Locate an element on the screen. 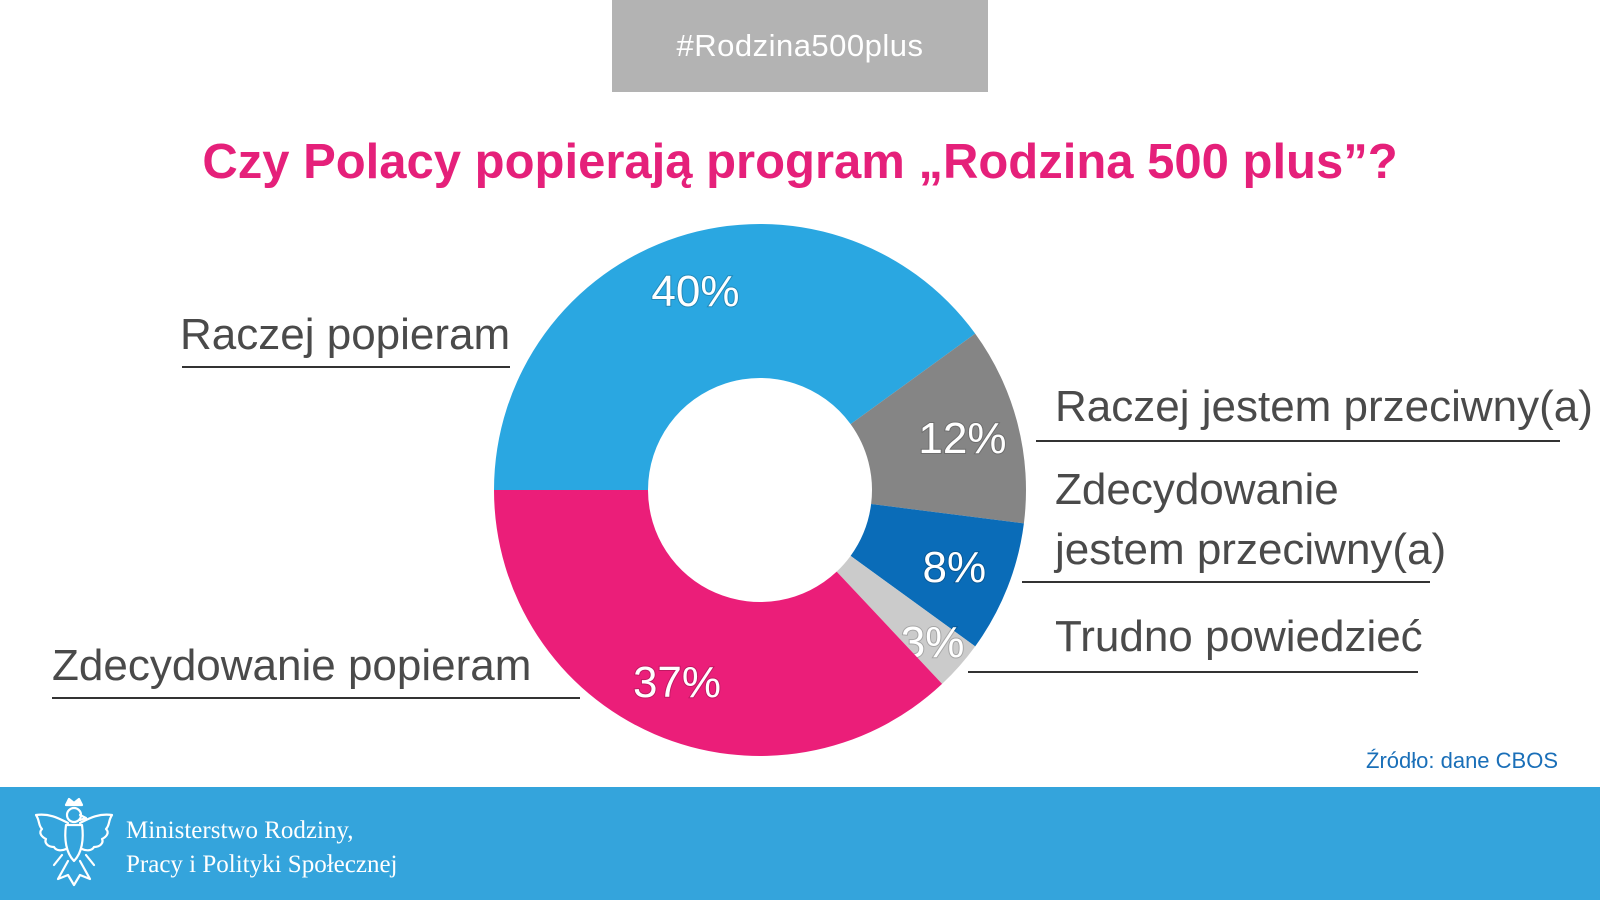 The width and height of the screenshot is (1600, 900). label-raczej-popieram: Raczej popieram is located at coordinates (345, 334).